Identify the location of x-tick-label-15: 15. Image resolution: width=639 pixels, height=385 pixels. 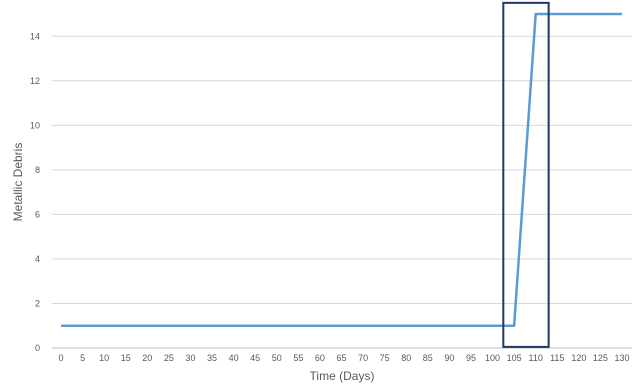
(126, 358).